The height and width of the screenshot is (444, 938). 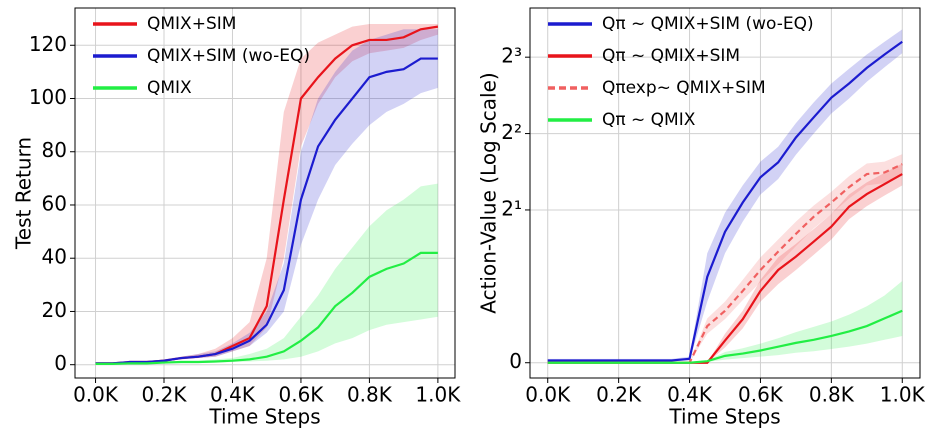 What do you see at coordinates (54, 257) in the screenshot?
I see `y-tick-label: 40` at bounding box center [54, 257].